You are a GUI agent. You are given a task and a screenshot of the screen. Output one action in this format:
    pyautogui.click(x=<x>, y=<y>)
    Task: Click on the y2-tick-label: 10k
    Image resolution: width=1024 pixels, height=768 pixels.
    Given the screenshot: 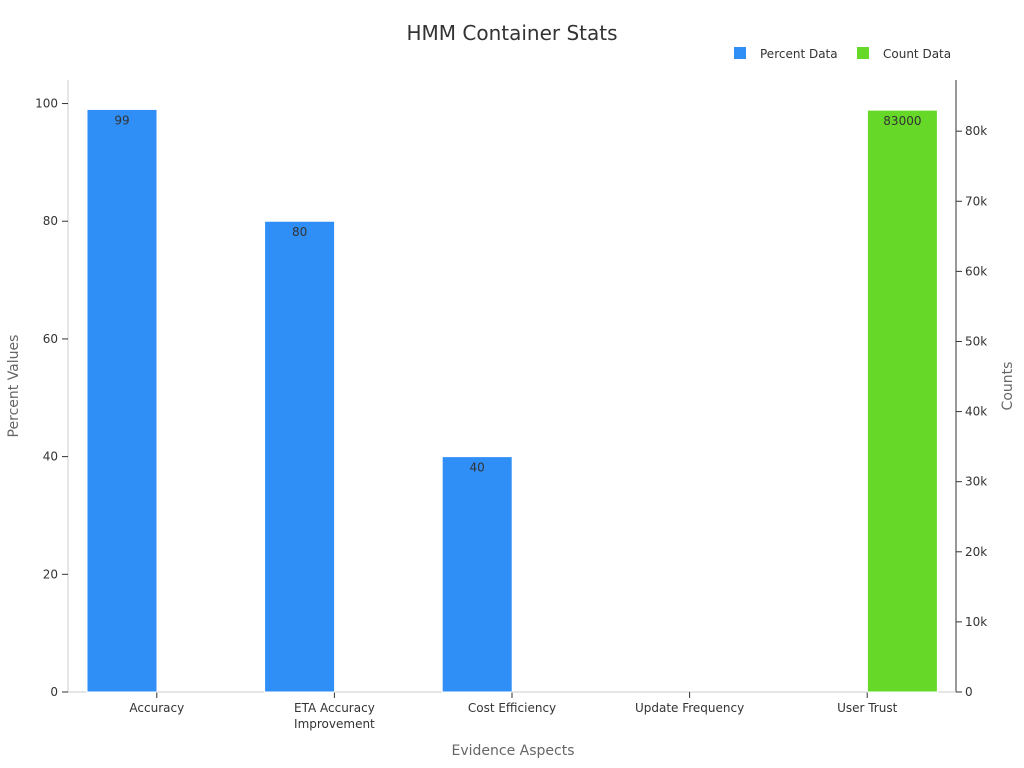 What is the action you would take?
    pyautogui.click(x=976, y=622)
    